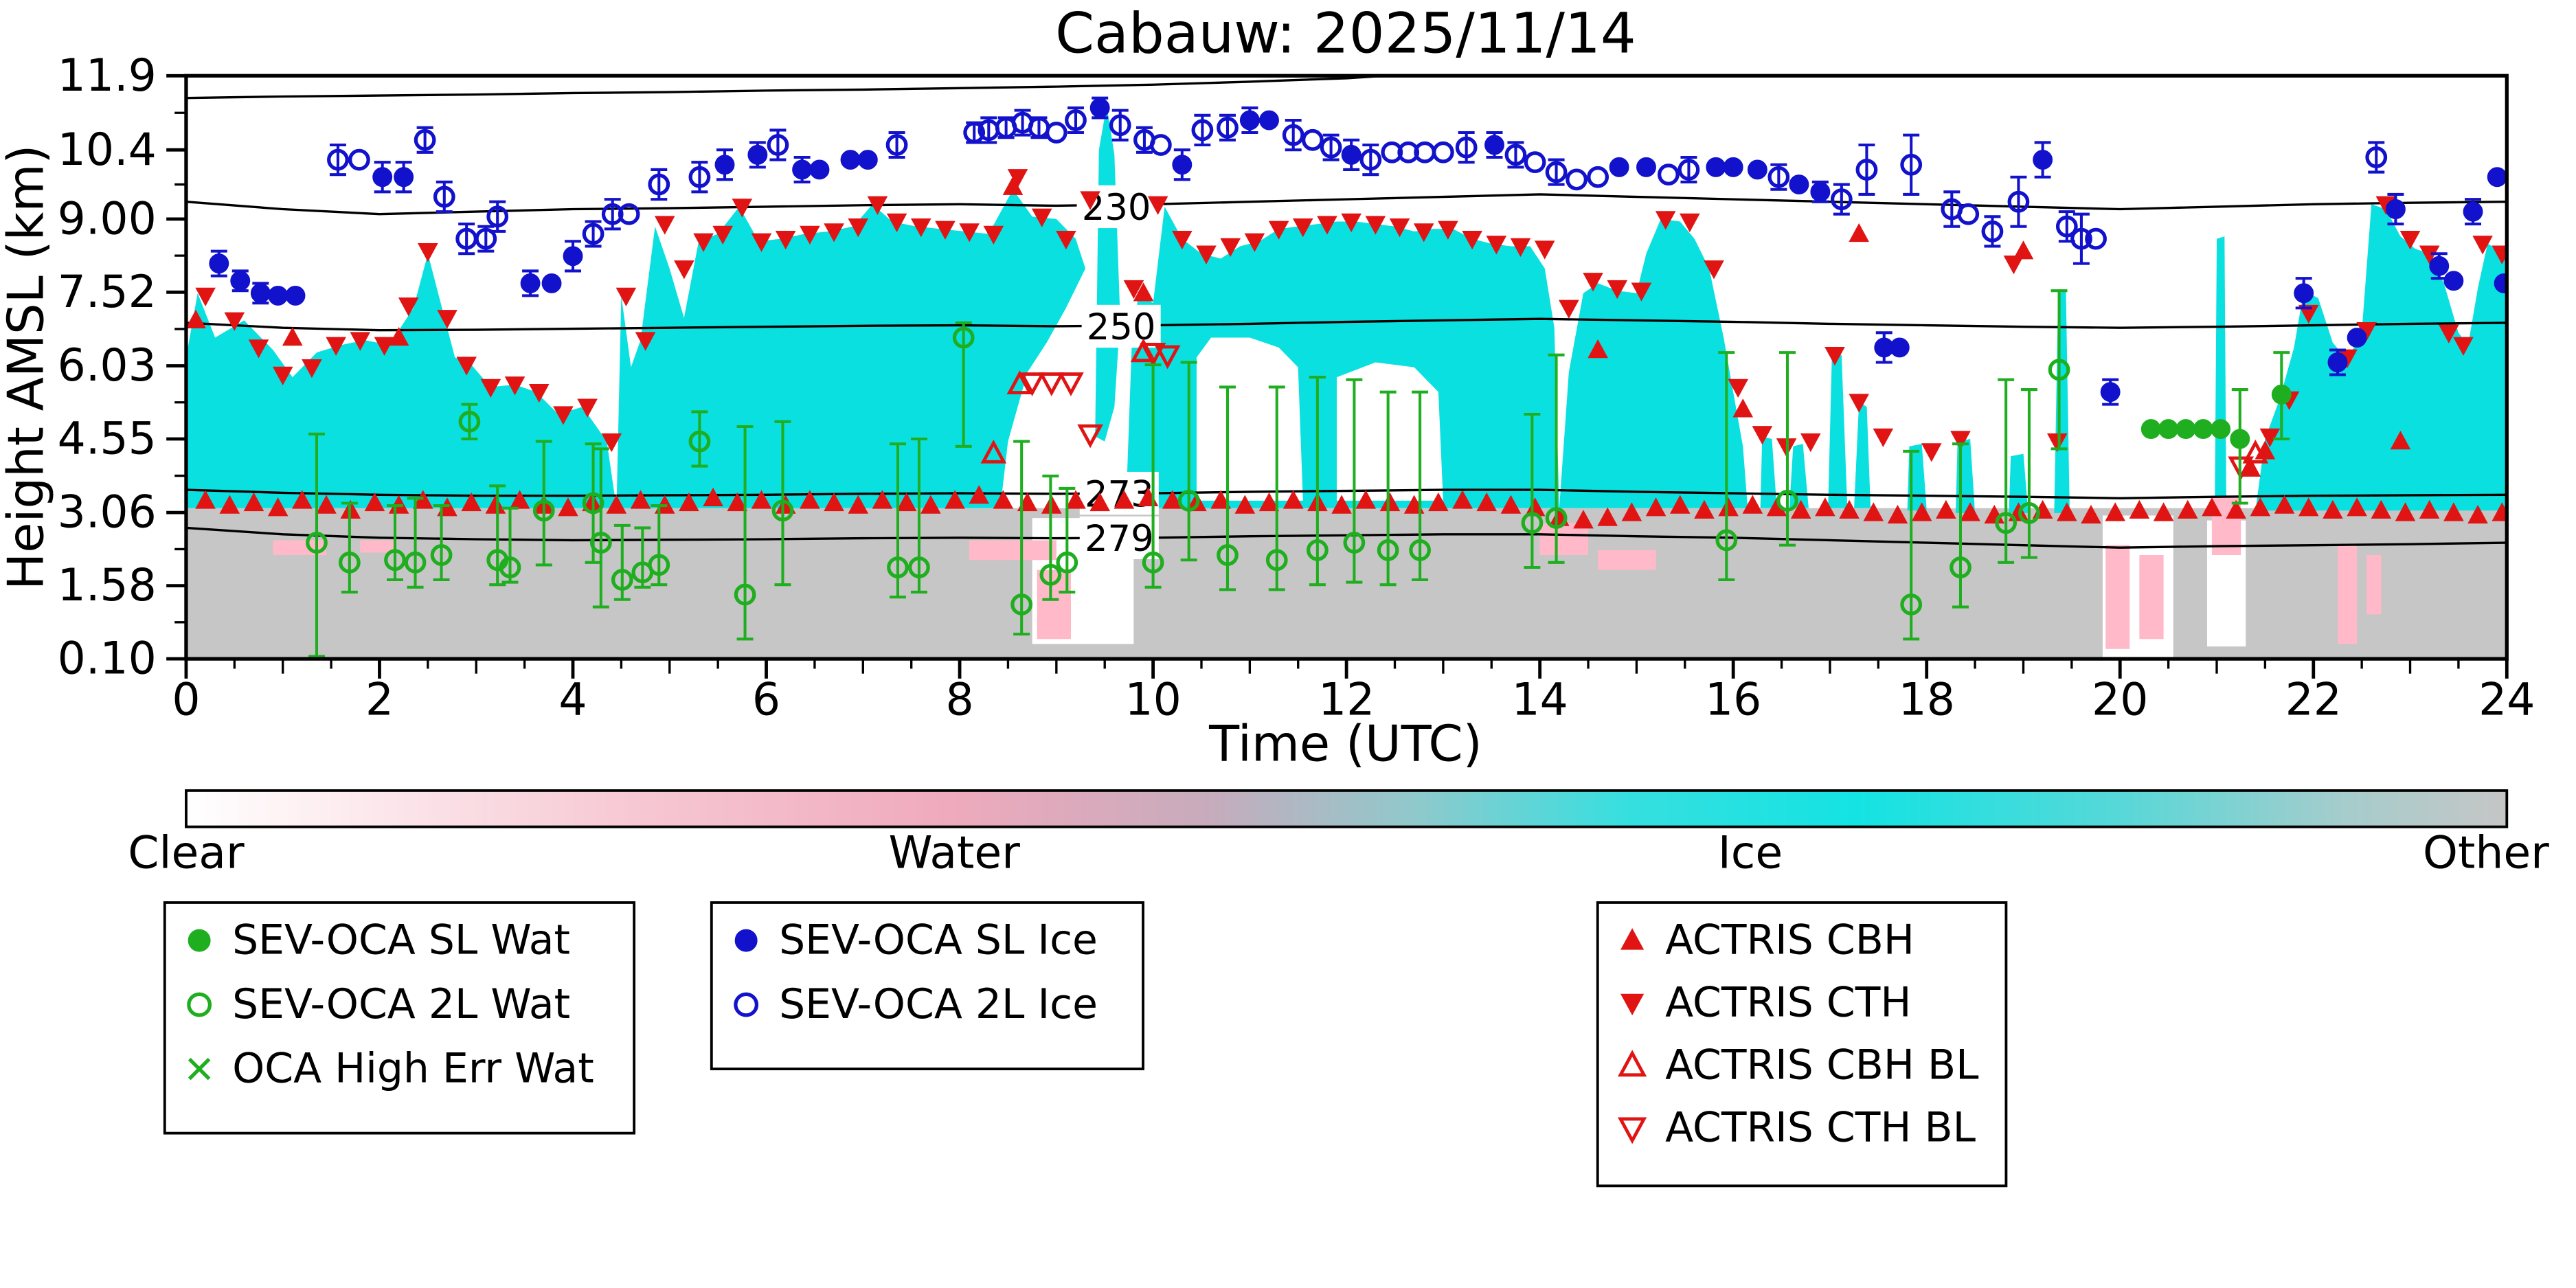 The image size is (2576, 1288). I want to click on legend-item-2l-wat: SEV-OCA 2L Wat, so click(401, 1004).